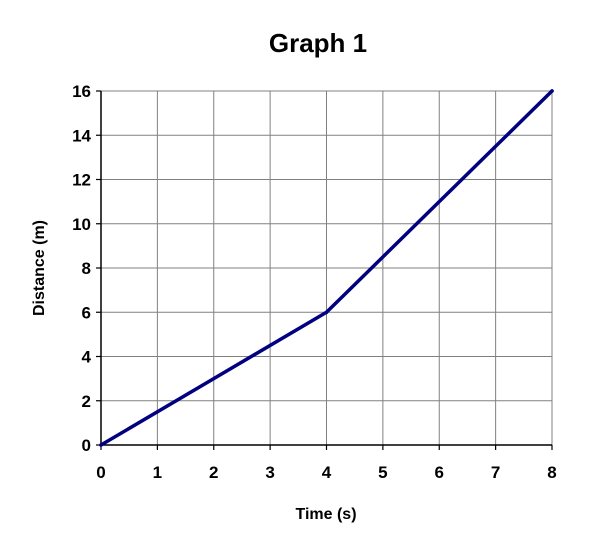 Image resolution: width=591 pixels, height=540 pixels. I want to click on x-tick-label-5: 5, so click(382, 472).